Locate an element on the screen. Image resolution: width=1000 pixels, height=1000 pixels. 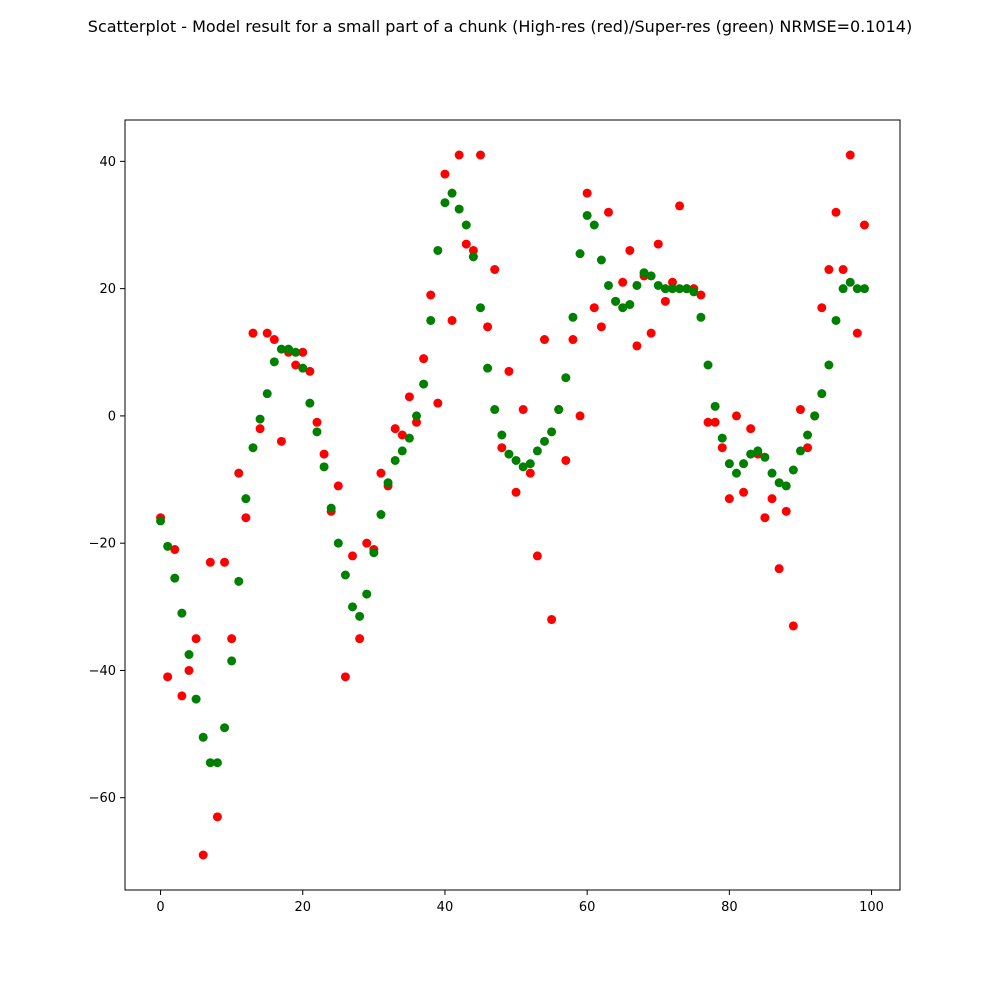
x-tick-label: 80 is located at coordinates (729, 907).